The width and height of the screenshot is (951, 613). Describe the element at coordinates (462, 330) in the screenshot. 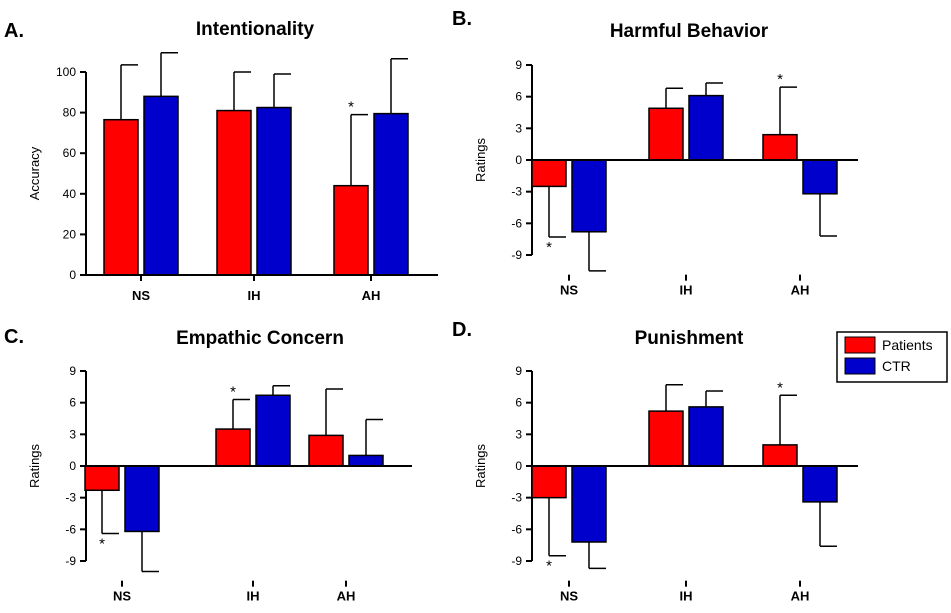

I see `panel-letter: D.` at that location.